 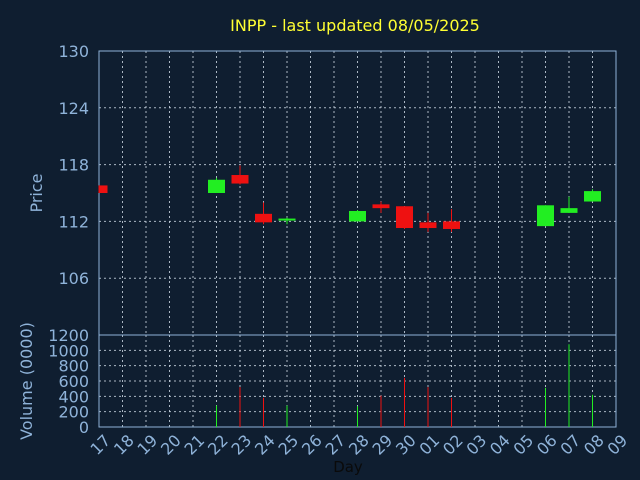 I want to click on chart-title: INPP - last updated 08/05/2025, so click(x=355, y=25).